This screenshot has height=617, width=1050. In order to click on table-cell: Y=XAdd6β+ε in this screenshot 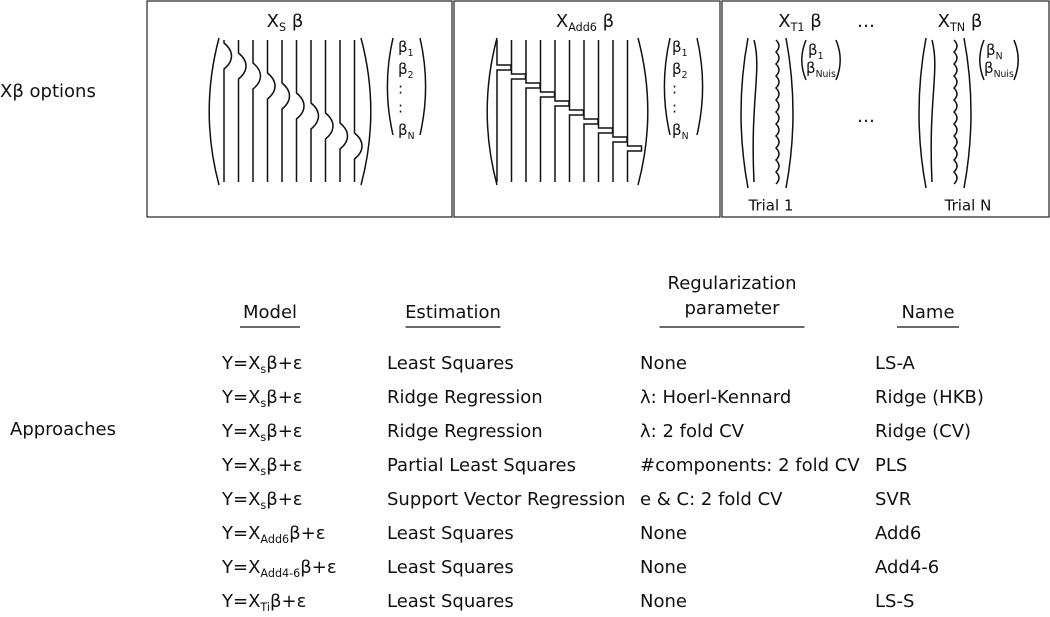, I will do `click(273, 534)`.